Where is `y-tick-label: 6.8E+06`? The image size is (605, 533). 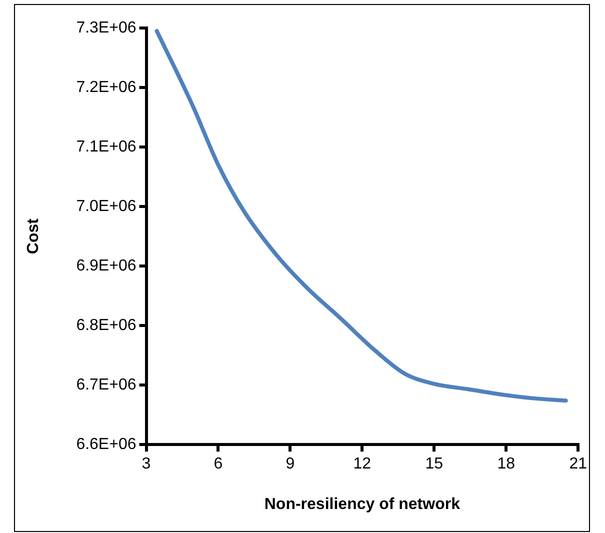 y-tick-label: 6.8E+06 is located at coordinates (106, 325).